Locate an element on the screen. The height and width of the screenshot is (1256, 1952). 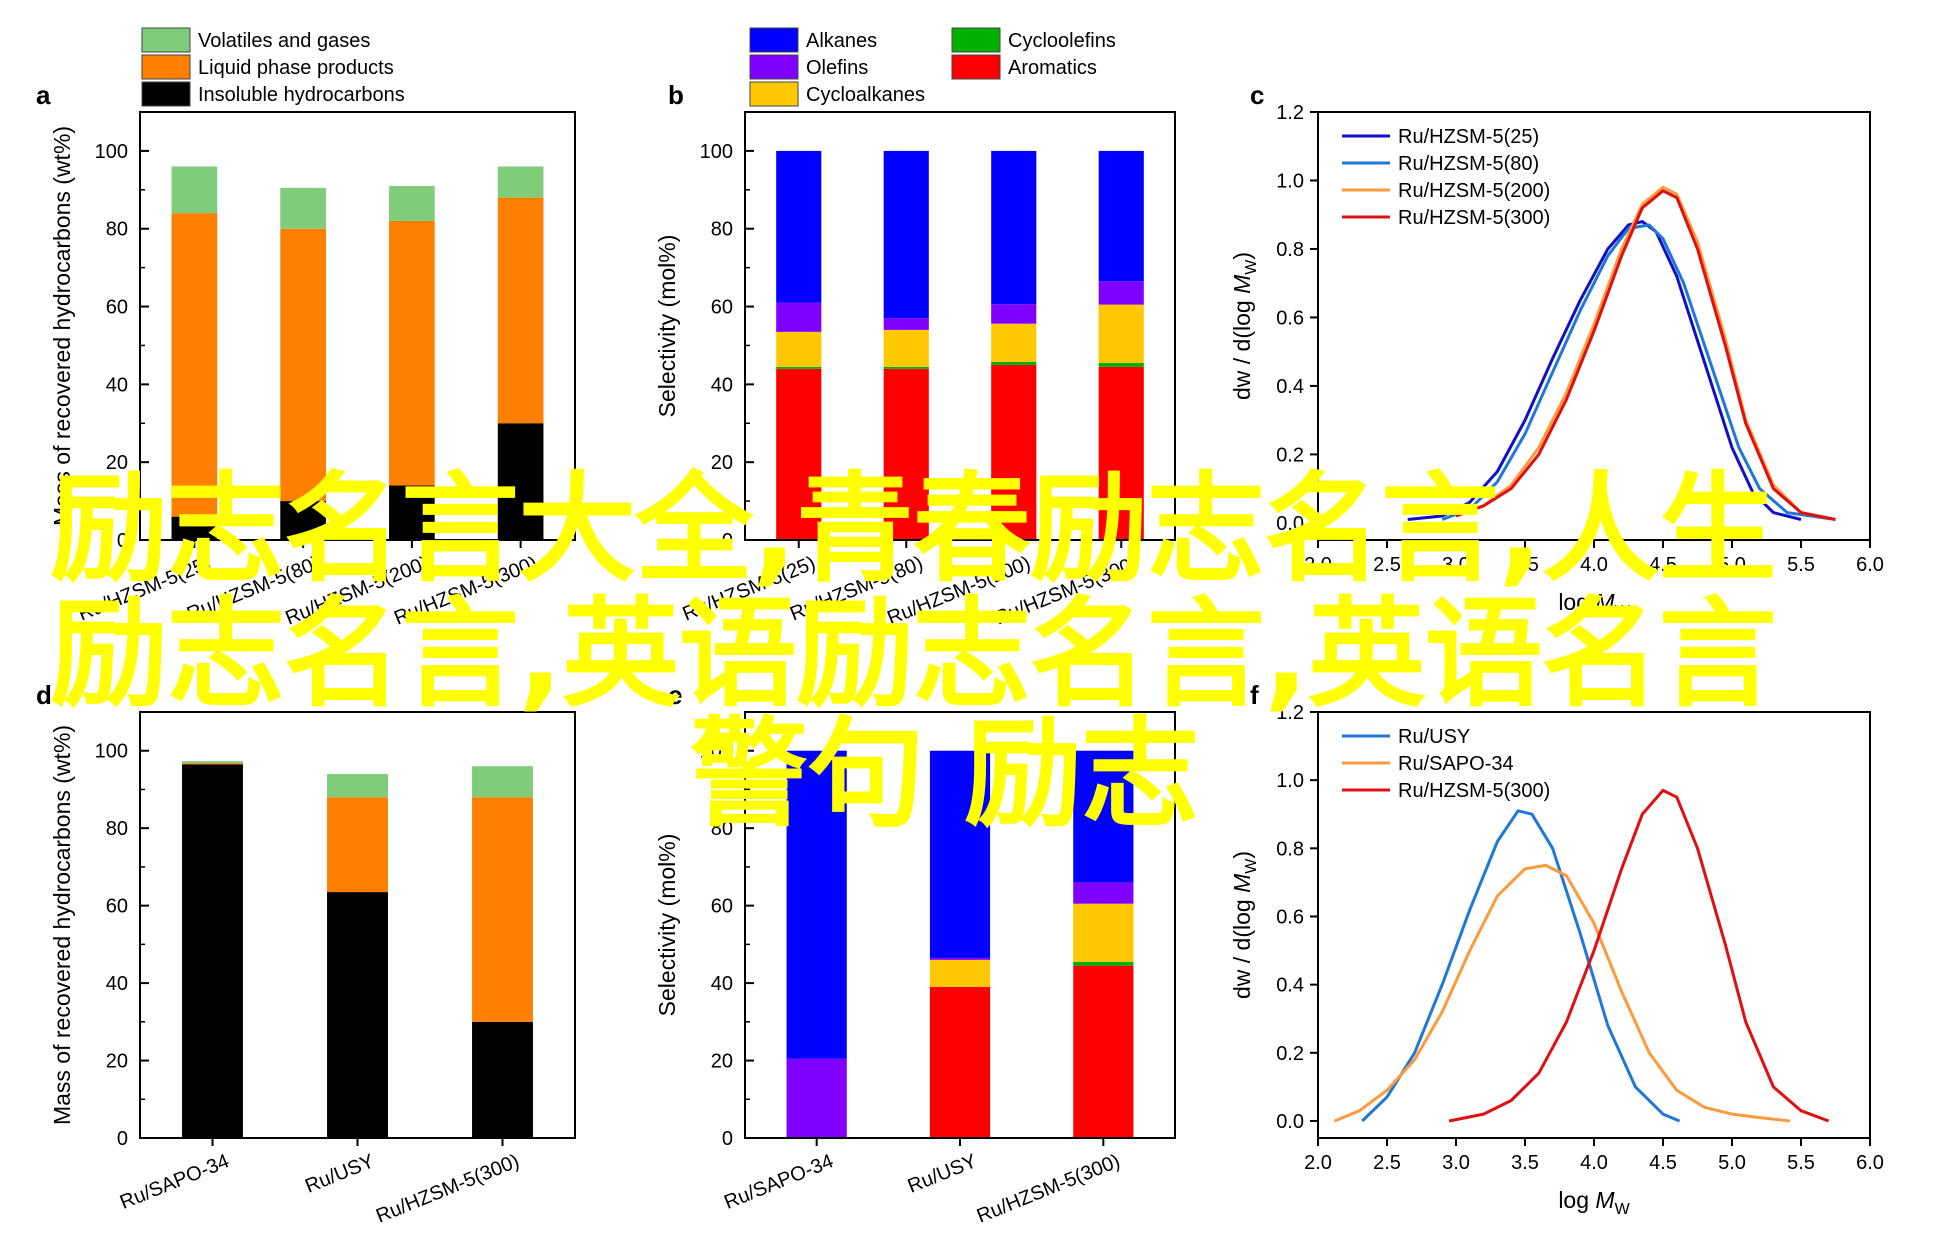
y-tick-label: 60 is located at coordinates (722, 907).